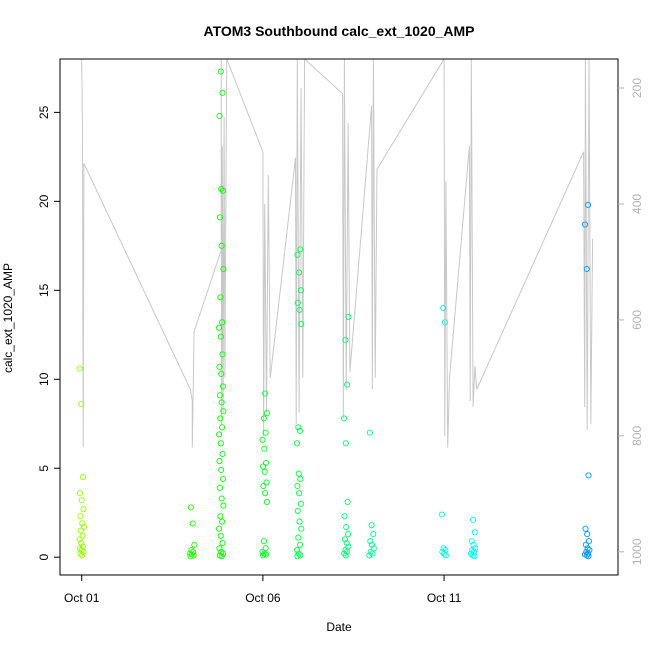 This screenshot has width=650, height=650. What do you see at coordinates (339, 31) in the screenshot?
I see `chart-title: ATOM3 Southbound calc_ext_1020_AMP` at bounding box center [339, 31].